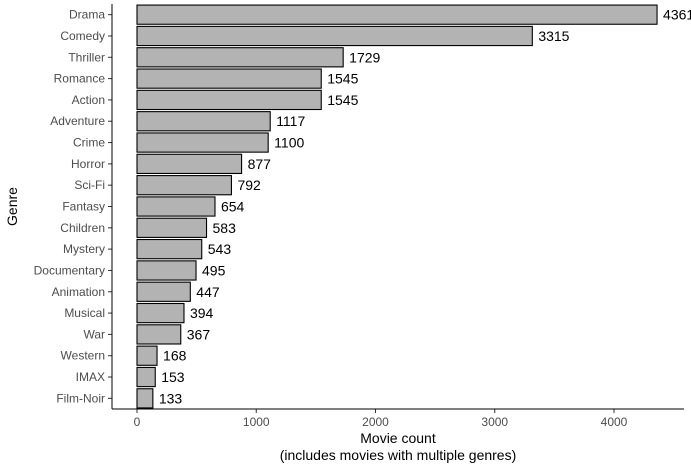 The image size is (691, 470). Describe the element at coordinates (494, 422) in the screenshot. I see `x-tick-label-3000: 3000` at that location.